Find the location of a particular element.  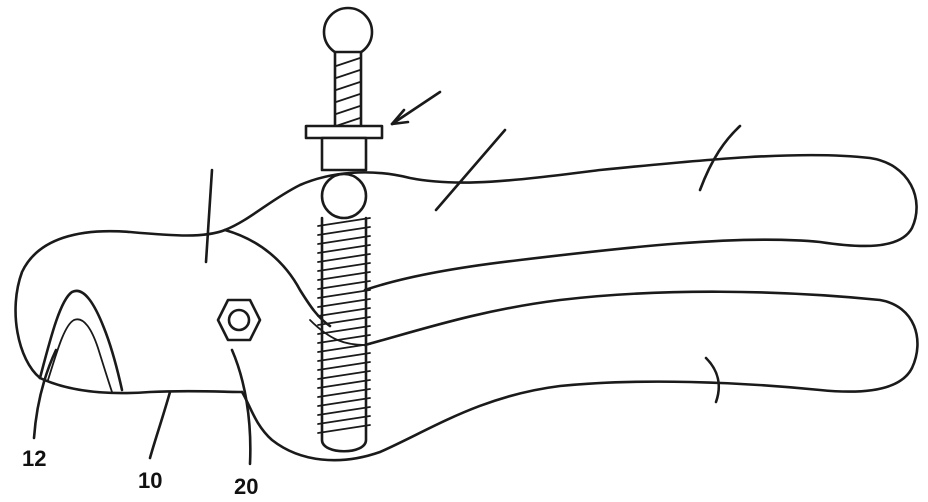

nut-block is located at coordinates (344, 154).